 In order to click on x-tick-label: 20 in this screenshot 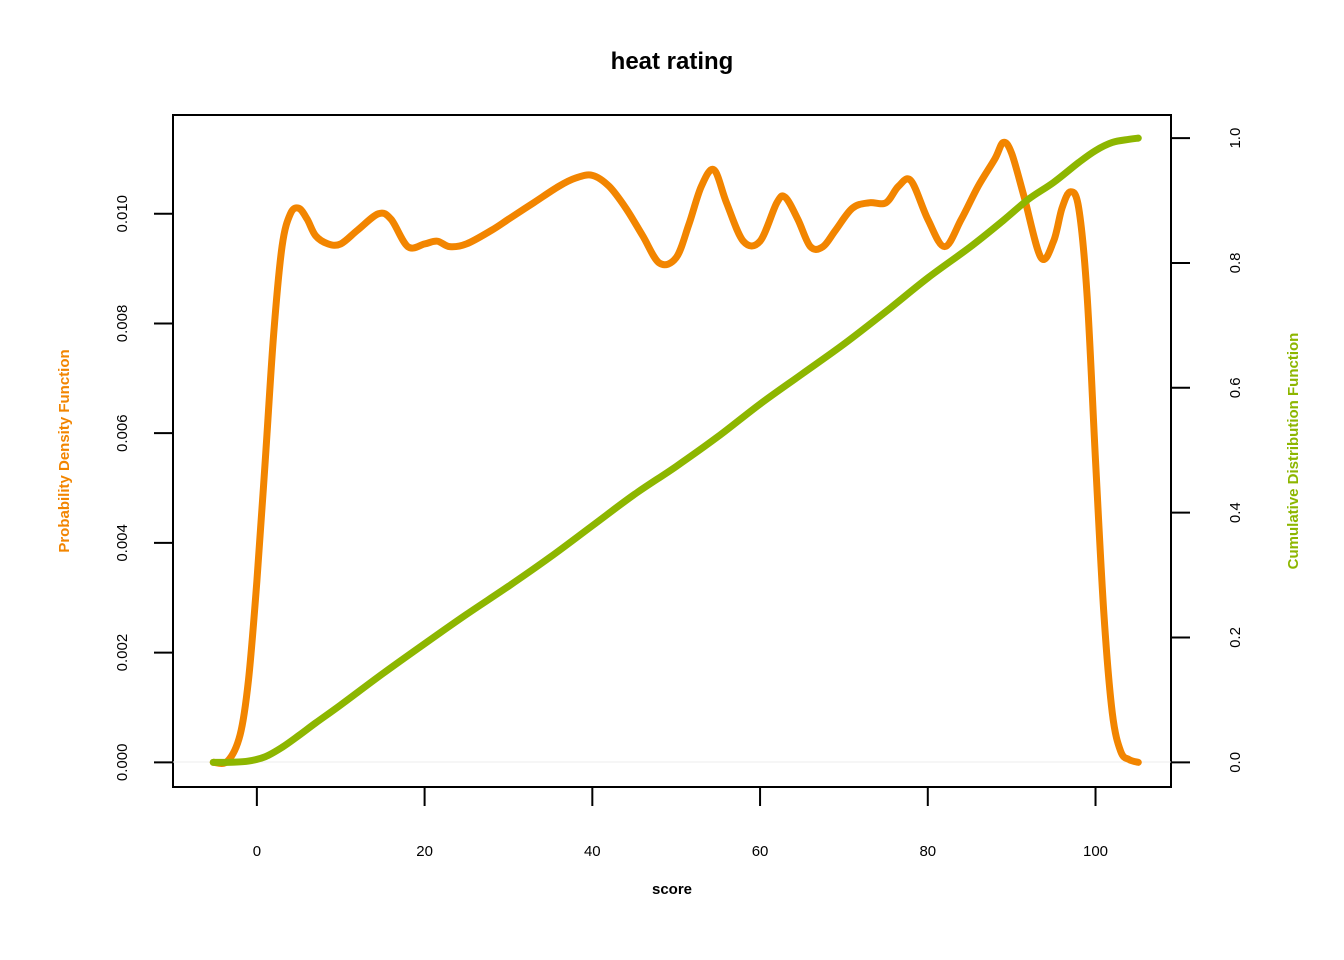, I will do `click(424, 851)`.